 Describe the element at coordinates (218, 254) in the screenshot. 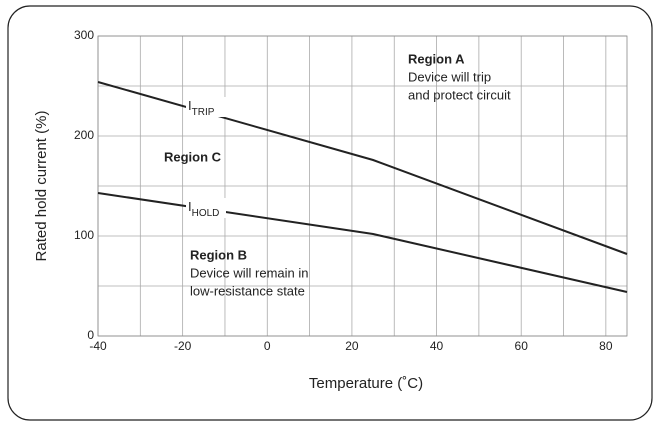

I see `annotation-title: Region B` at that location.